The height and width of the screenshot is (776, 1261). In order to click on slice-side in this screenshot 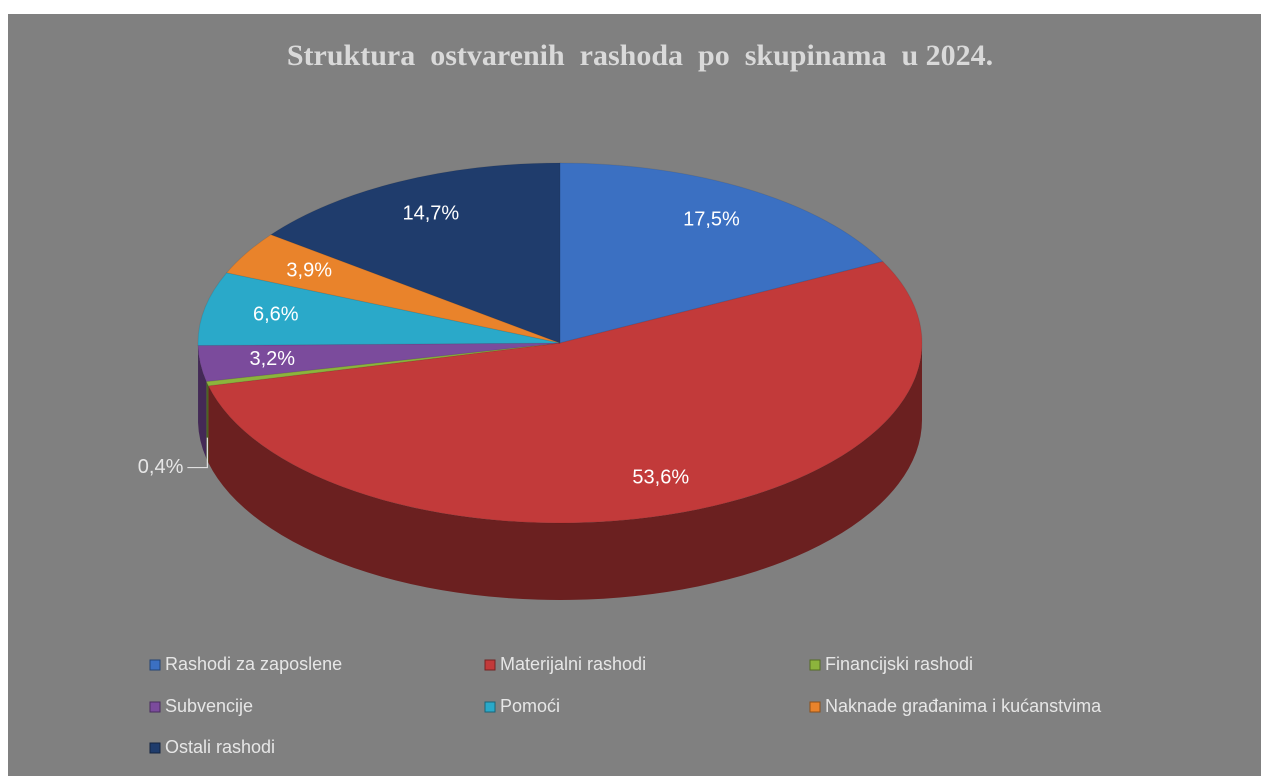, I will do `click(202, 402)`.